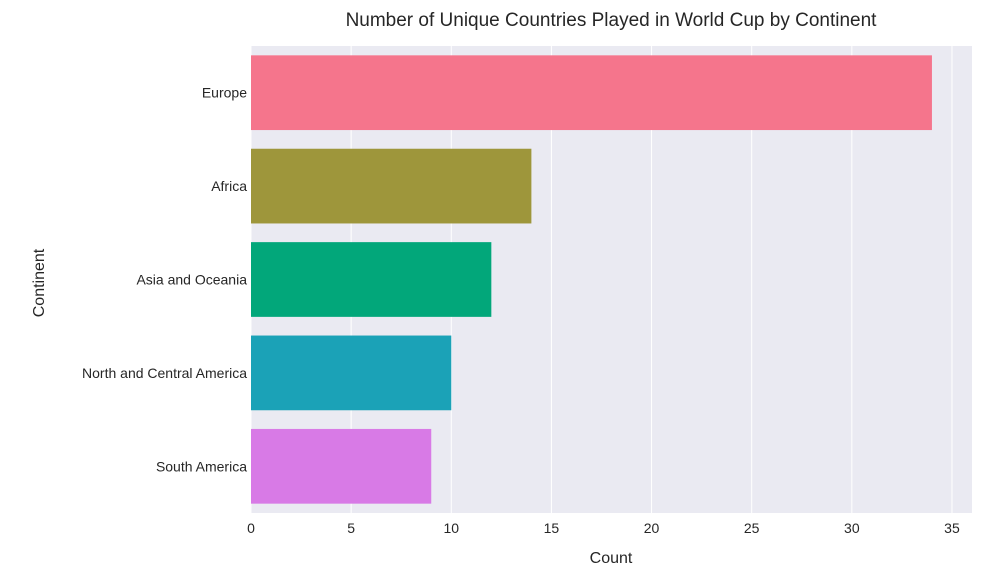 The image size is (1000, 576). I want to click on x-axis-label: Count, so click(611, 558).